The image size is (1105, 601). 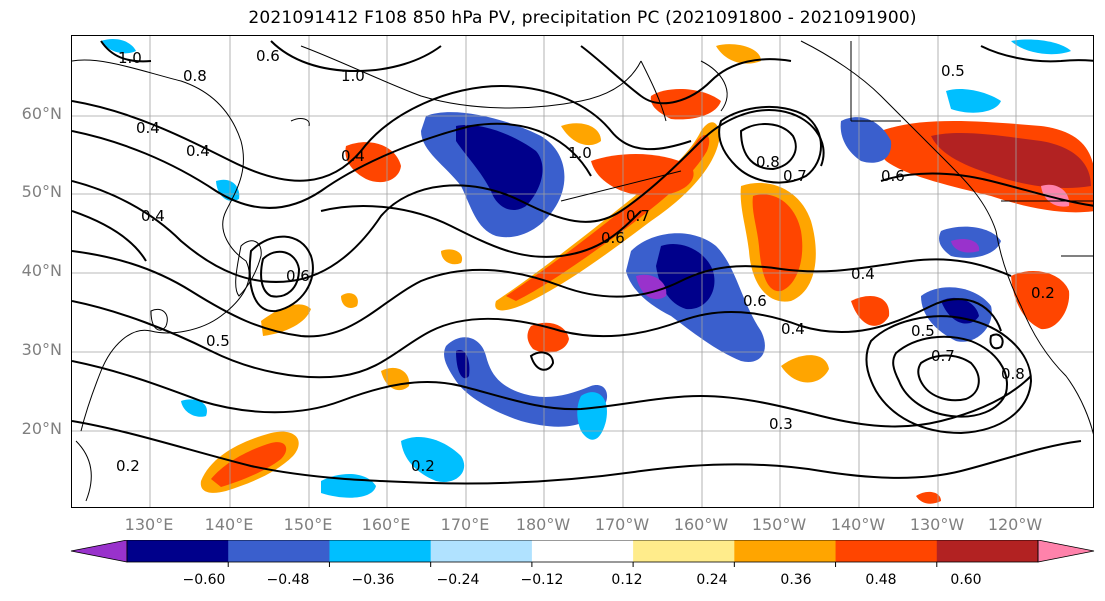 What do you see at coordinates (458, 580) in the screenshot?
I see `colorbar-tick-label: −0.24` at bounding box center [458, 580].